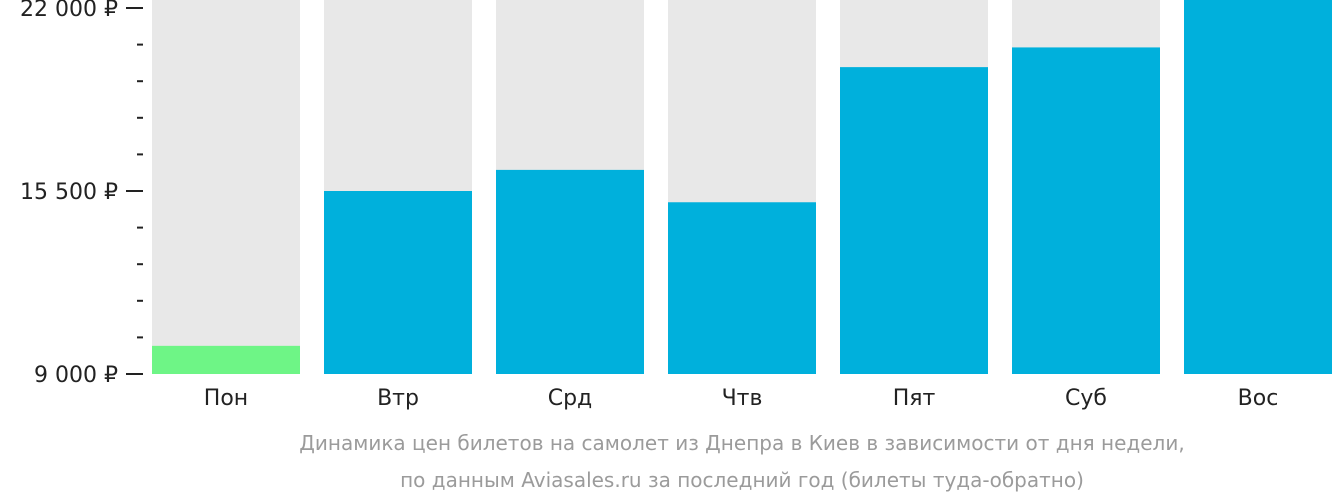 The image size is (1332, 502). Describe the element at coordinates (226, 398) in the screenshot. I see `x-tick-label: Пон` at that location.